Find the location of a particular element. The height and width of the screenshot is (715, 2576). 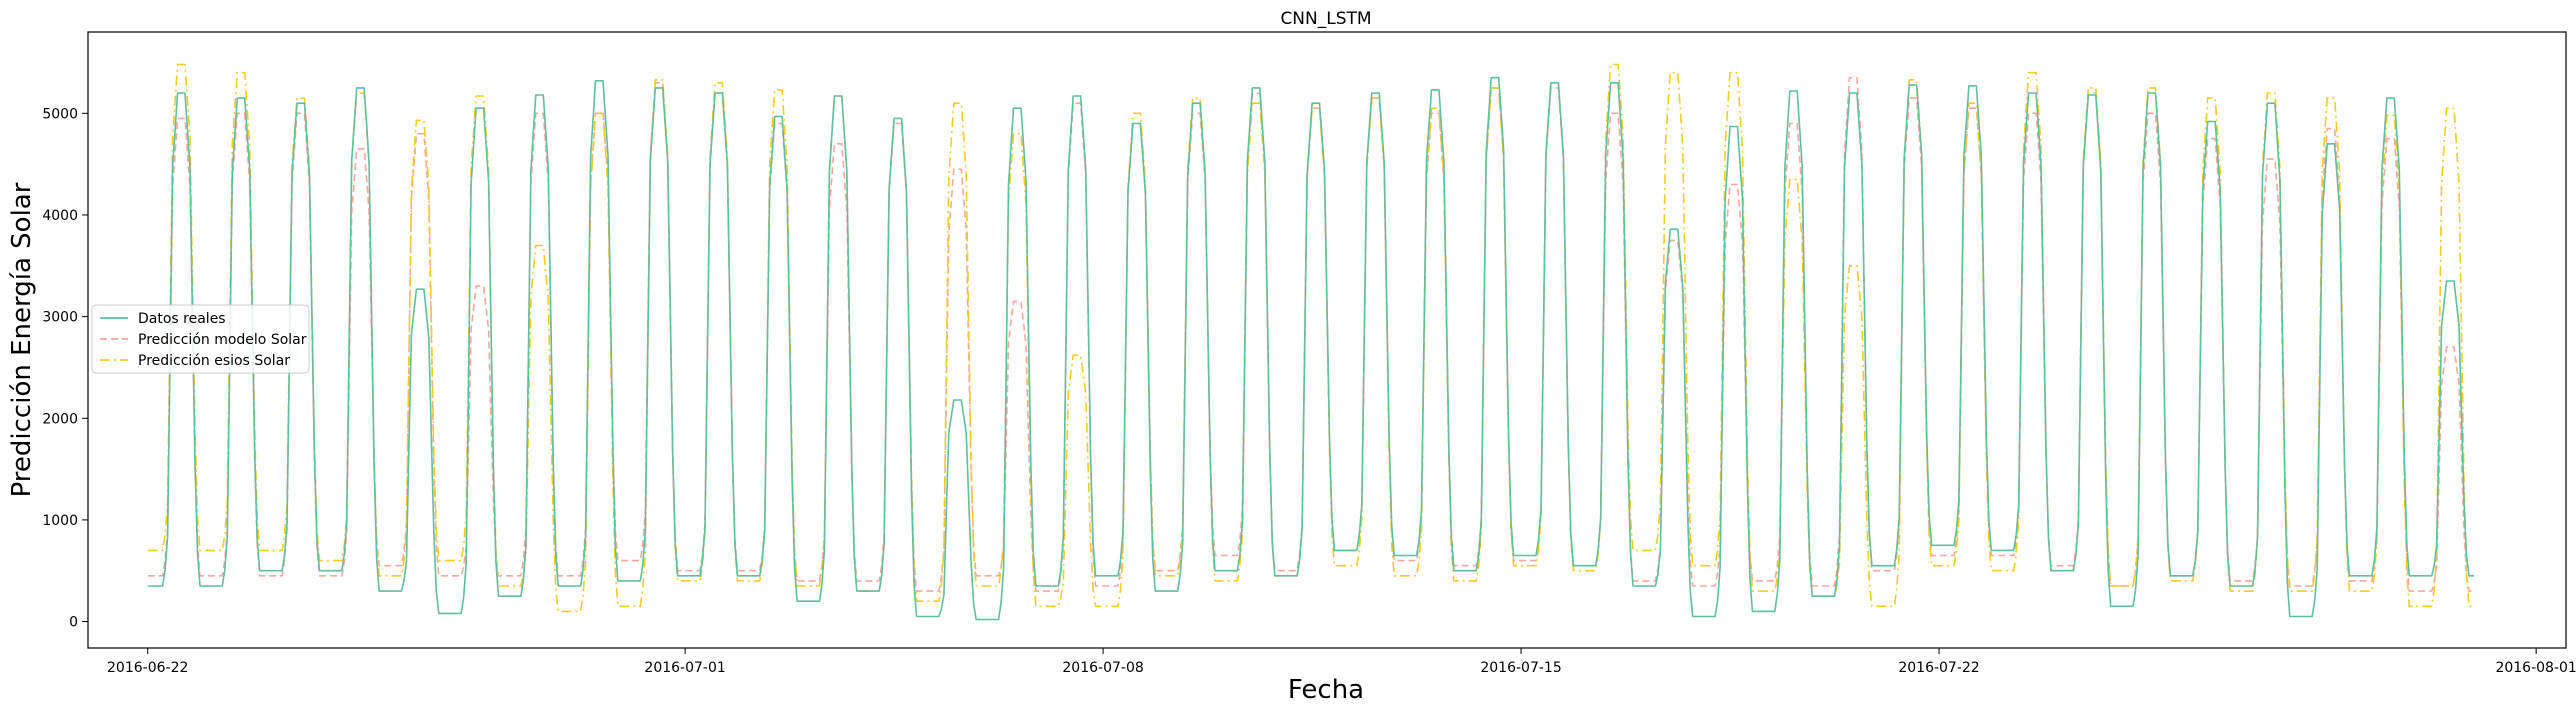

y-tick-label: 0 is located at coordinates (73, 623).